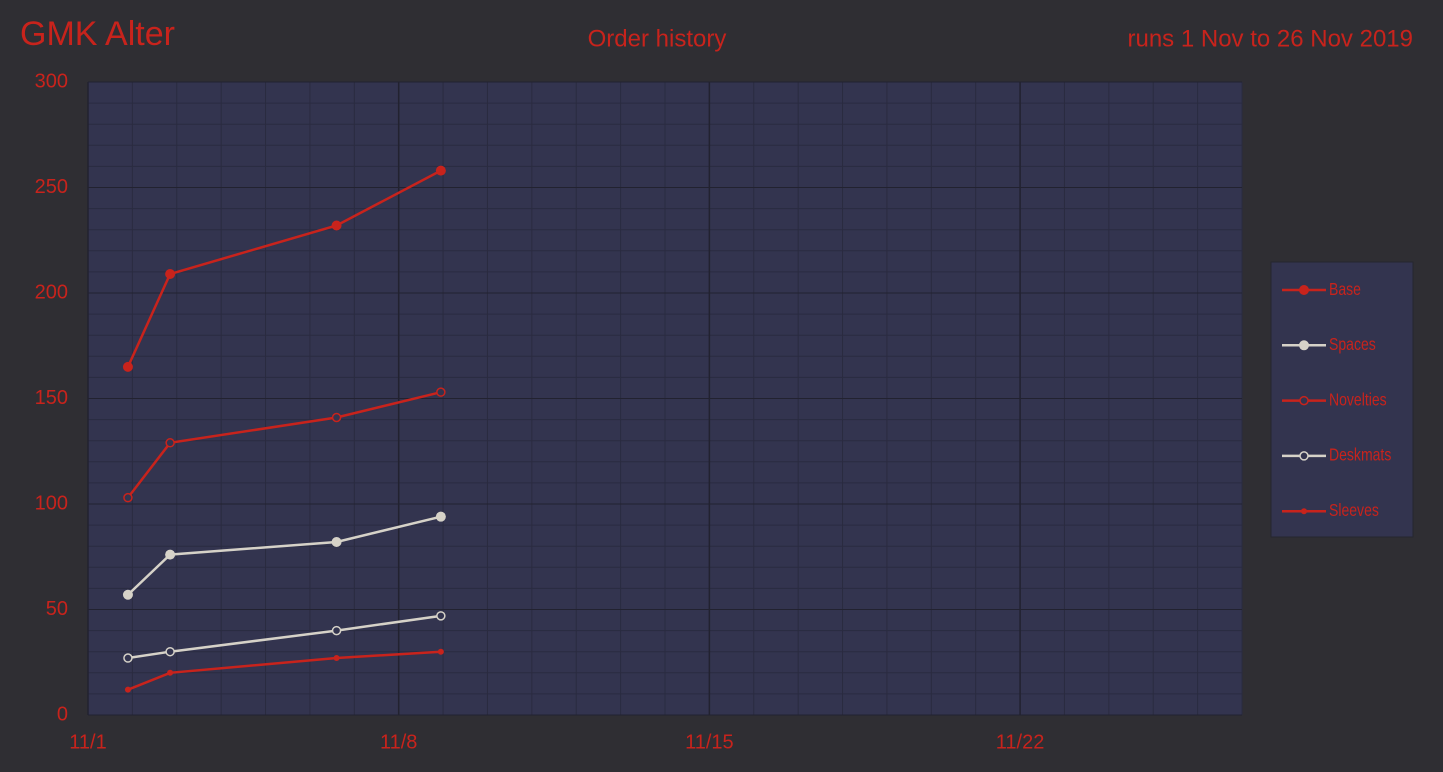  I want to click on annotation: runs 1 Nov to 26 Nov 2019, so click(1270, 38).